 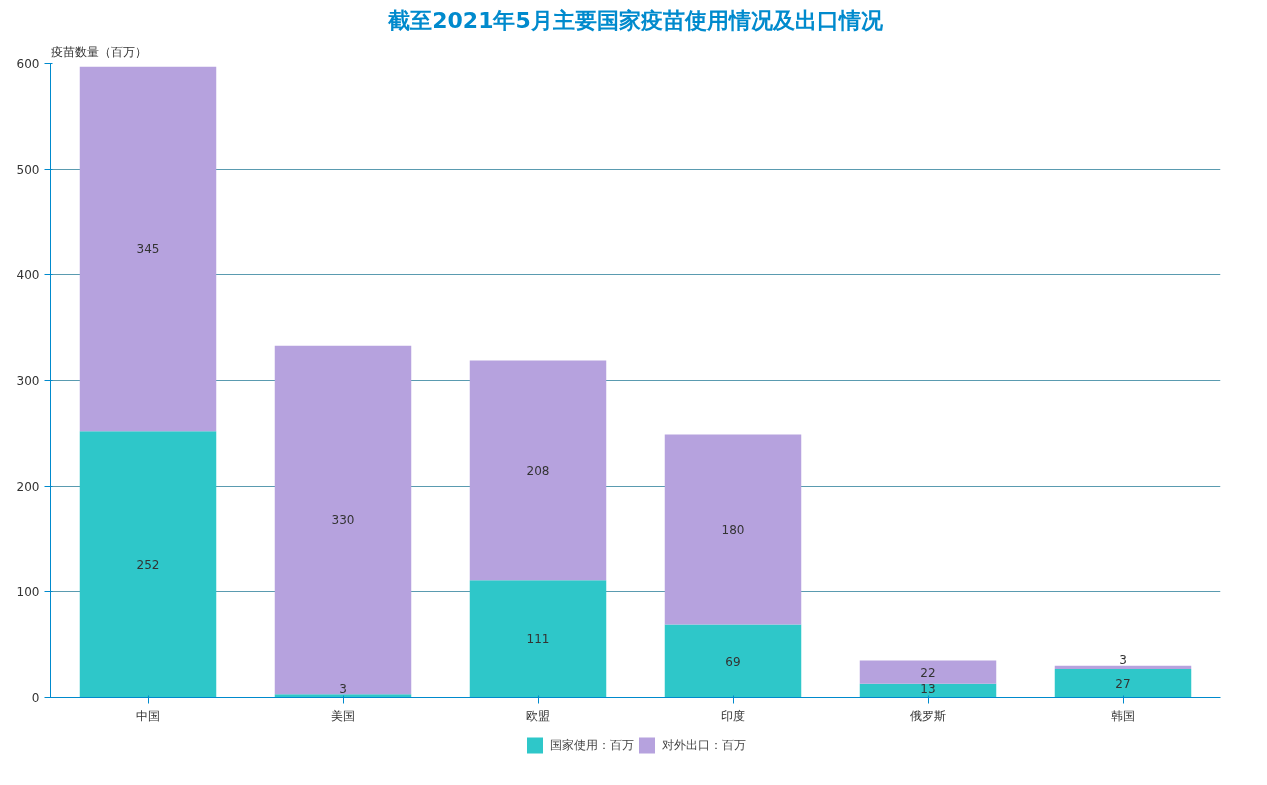 I want to click on x-tick-label: 中国, so click(x=148, y=715).